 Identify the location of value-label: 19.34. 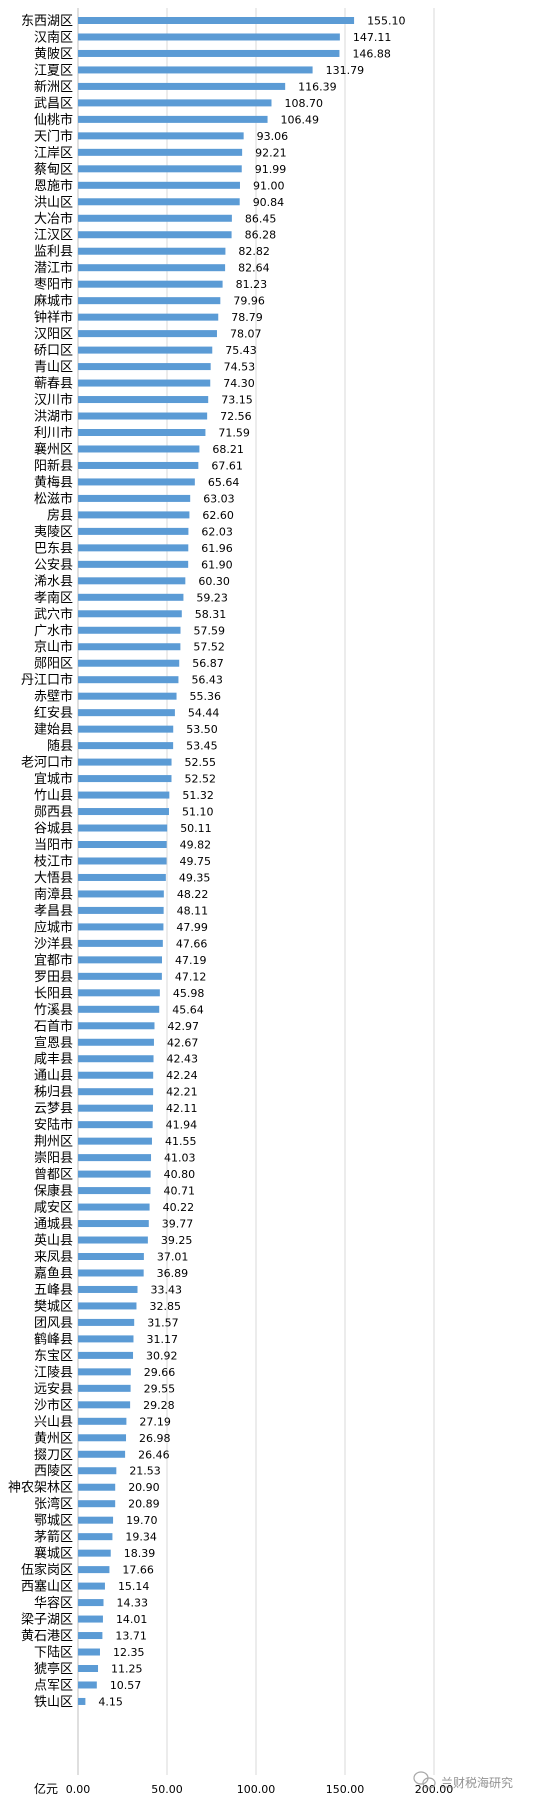
(141, 1537).